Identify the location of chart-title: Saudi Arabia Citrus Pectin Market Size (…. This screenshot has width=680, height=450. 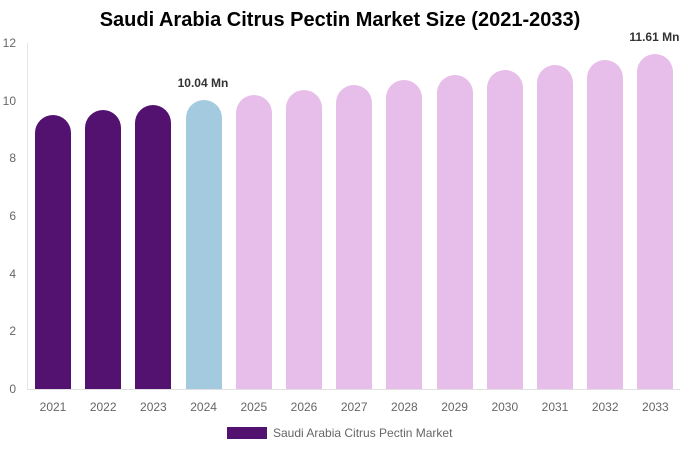
(340, 20).